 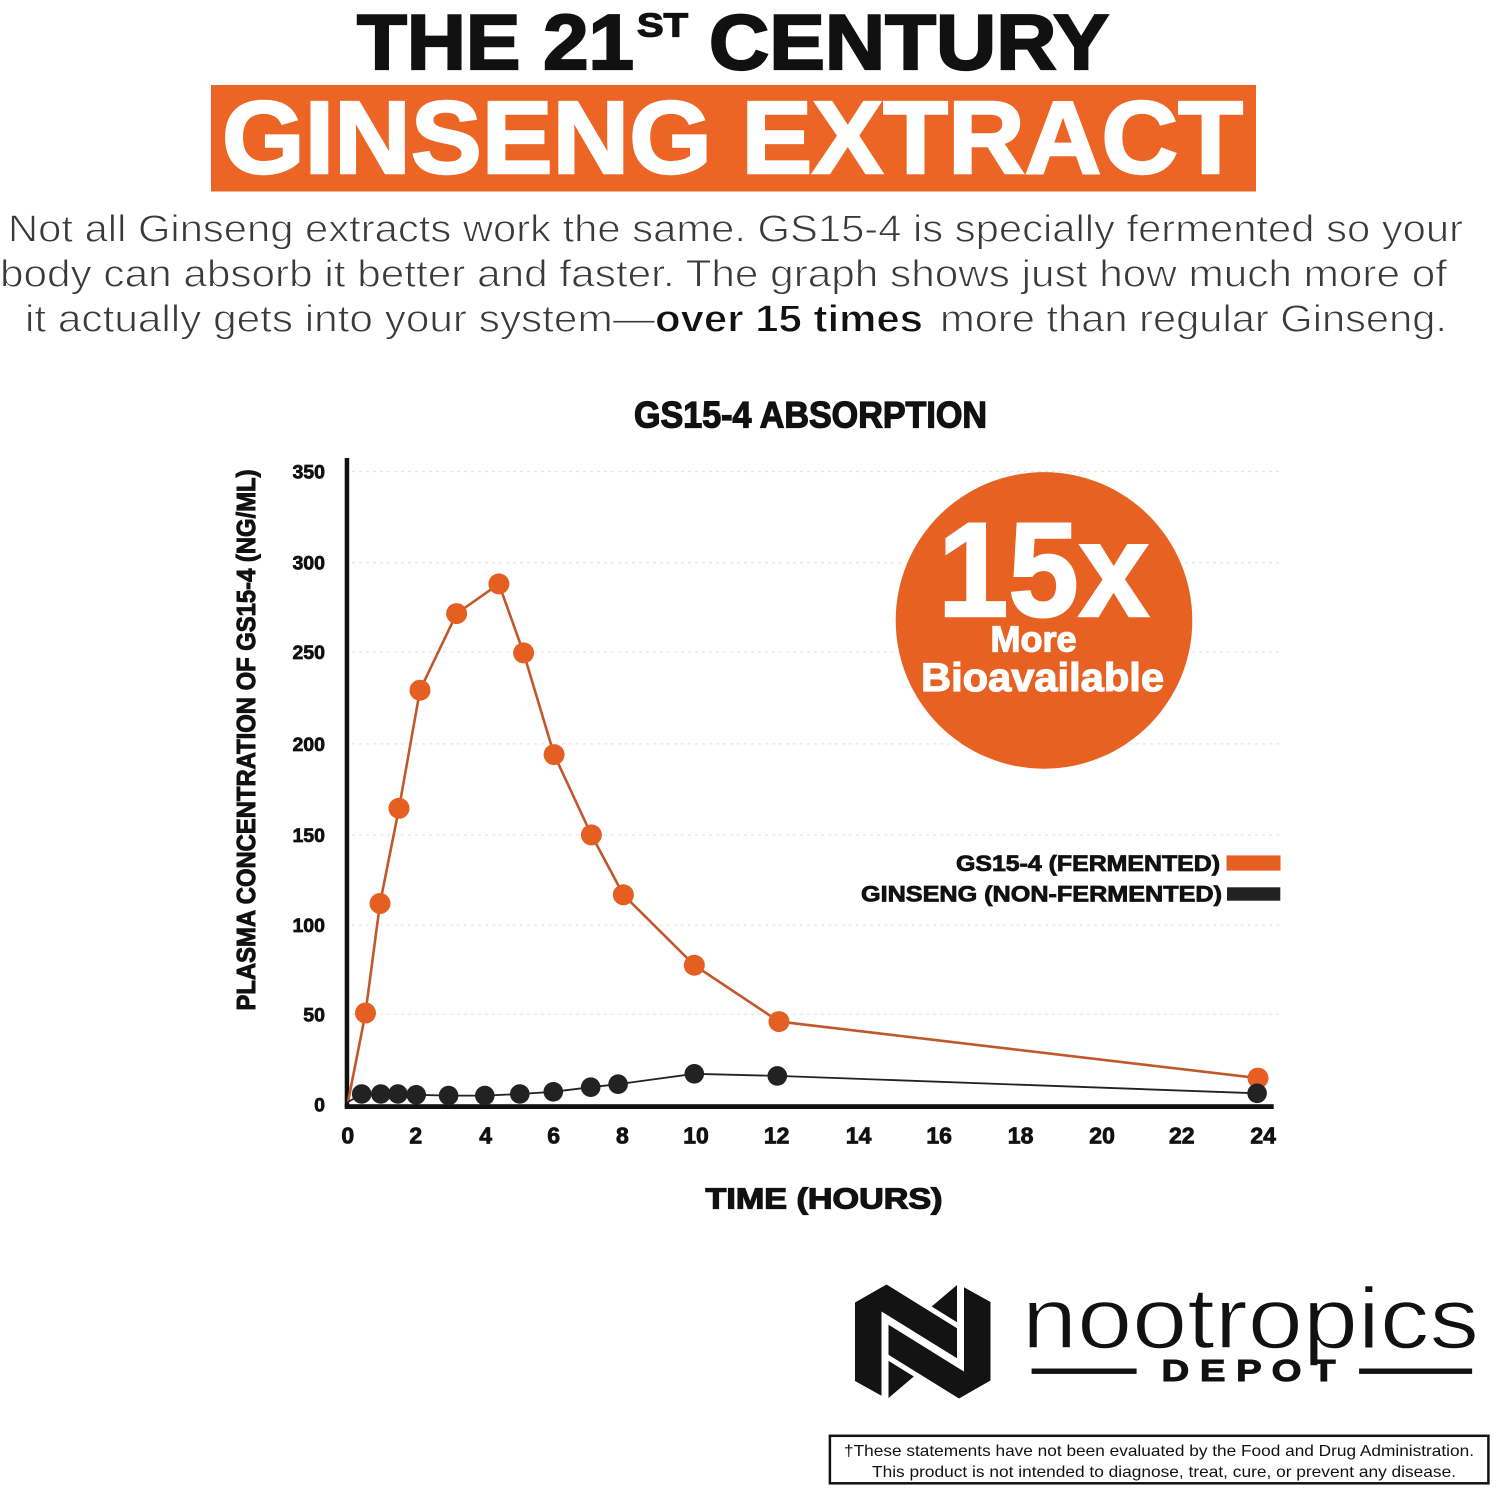 I want to click on svg-text: 8, so click(x=622, y=1136).